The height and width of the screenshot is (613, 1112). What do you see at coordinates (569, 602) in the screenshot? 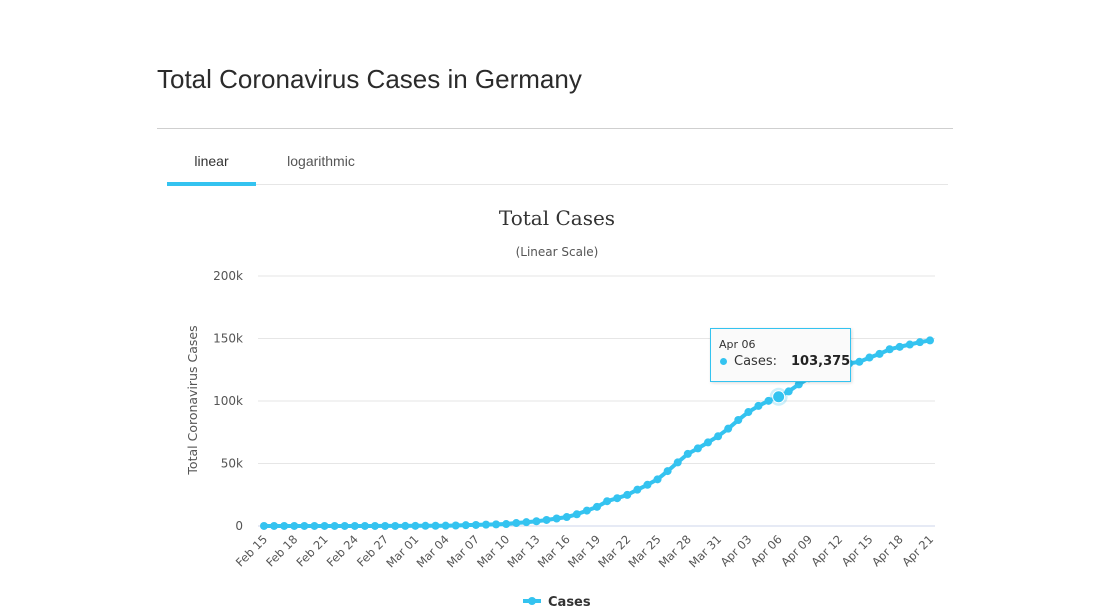
I see `legend-label-cases: Cases` at bounding box center [569, 602].